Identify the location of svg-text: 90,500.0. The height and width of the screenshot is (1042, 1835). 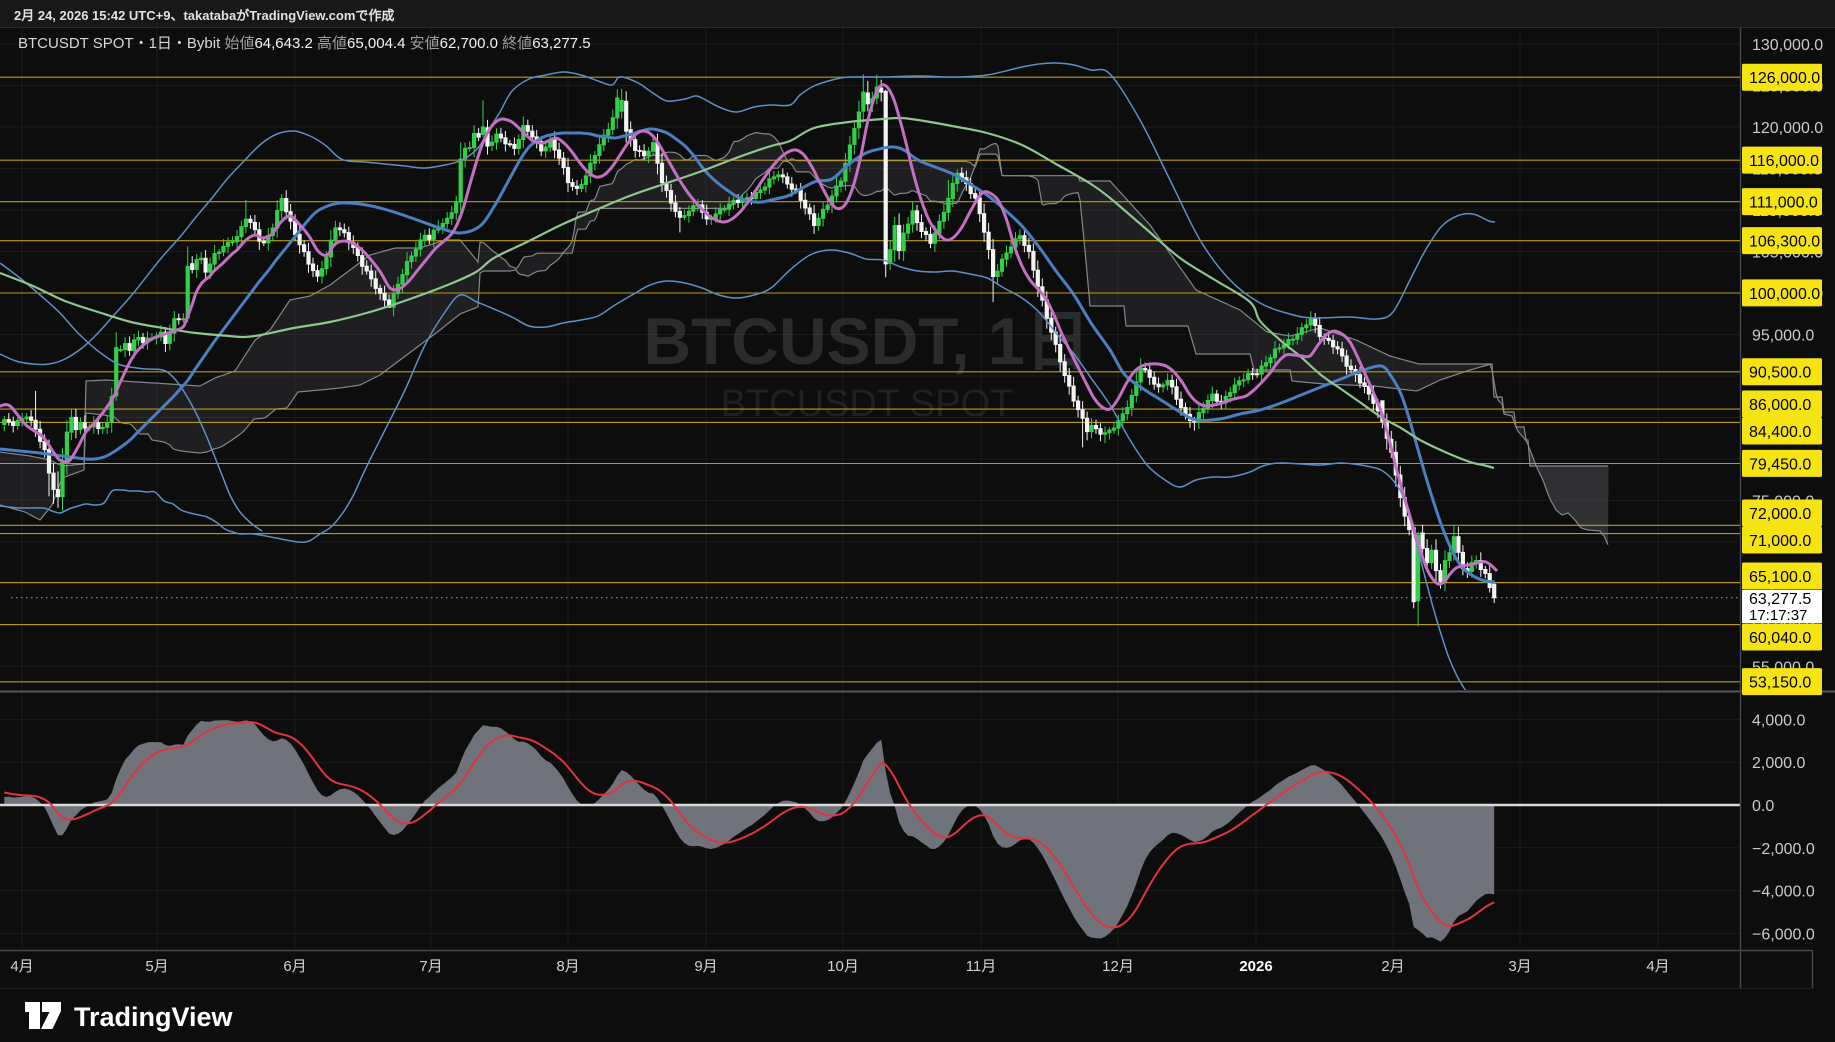
(1780, 373).